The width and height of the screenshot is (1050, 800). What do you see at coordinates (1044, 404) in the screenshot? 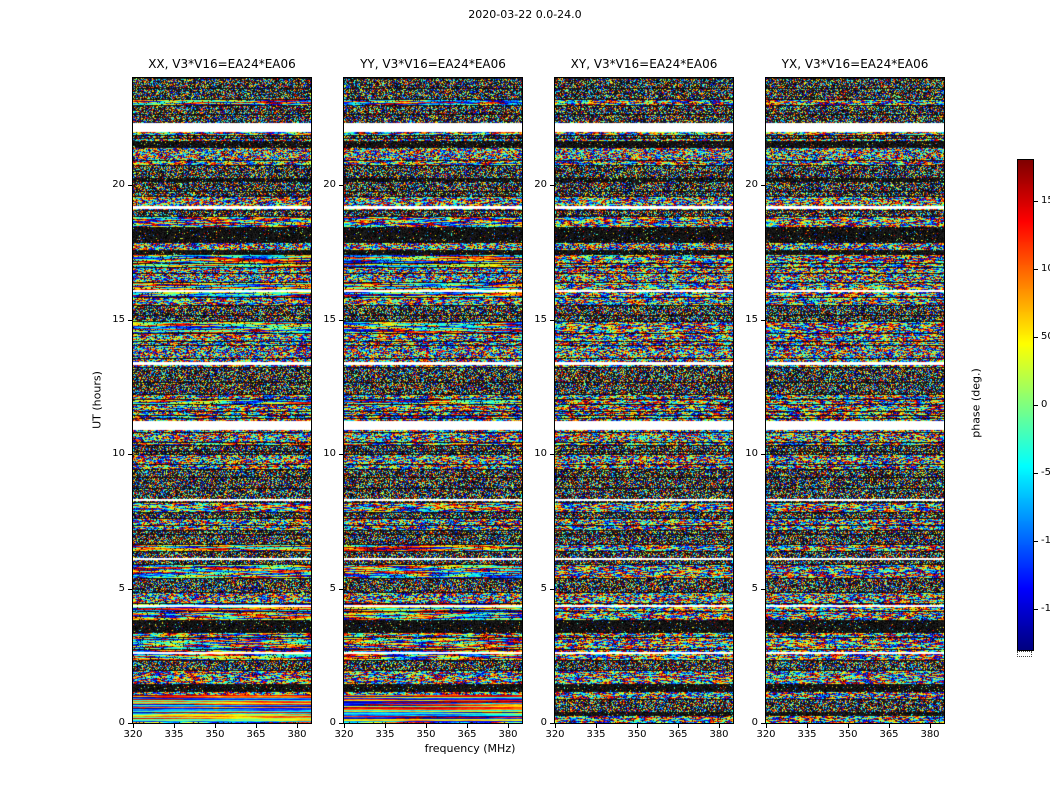
I see `colorbar-tick-label: 0` at bounding box center [1044, 404].